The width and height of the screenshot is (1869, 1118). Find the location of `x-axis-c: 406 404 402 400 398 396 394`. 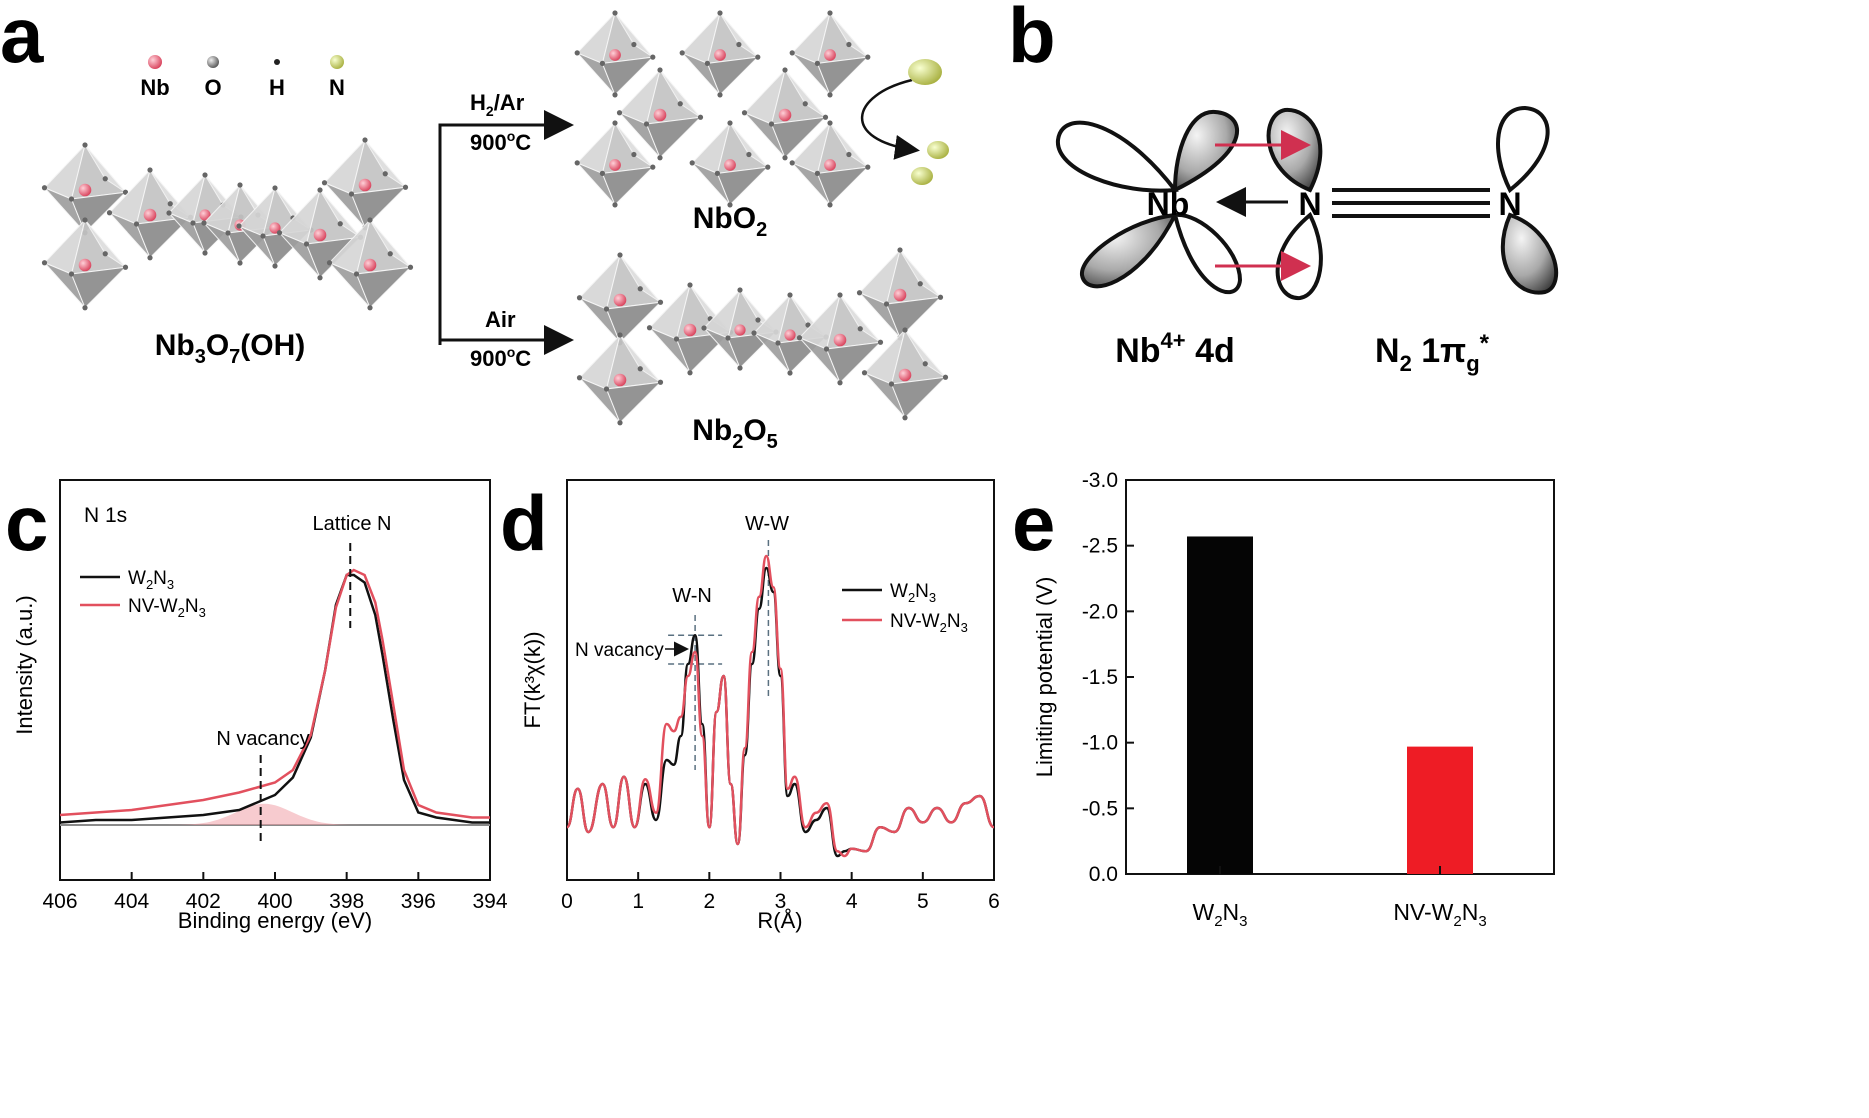

x-axis-c: 406 404 402 400 398 396 394 is located at coordinates (275, 892).